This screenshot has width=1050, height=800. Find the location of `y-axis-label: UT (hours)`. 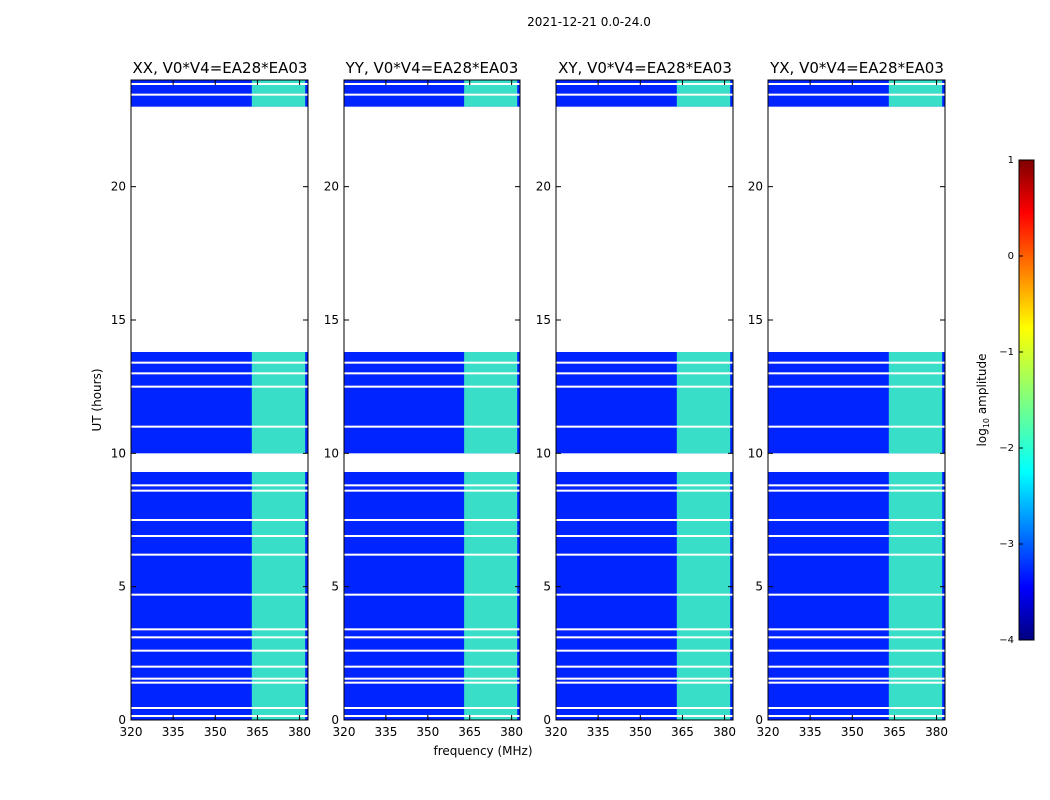

y-axis-label: UT (hours) is located at coordinates (97, 399).